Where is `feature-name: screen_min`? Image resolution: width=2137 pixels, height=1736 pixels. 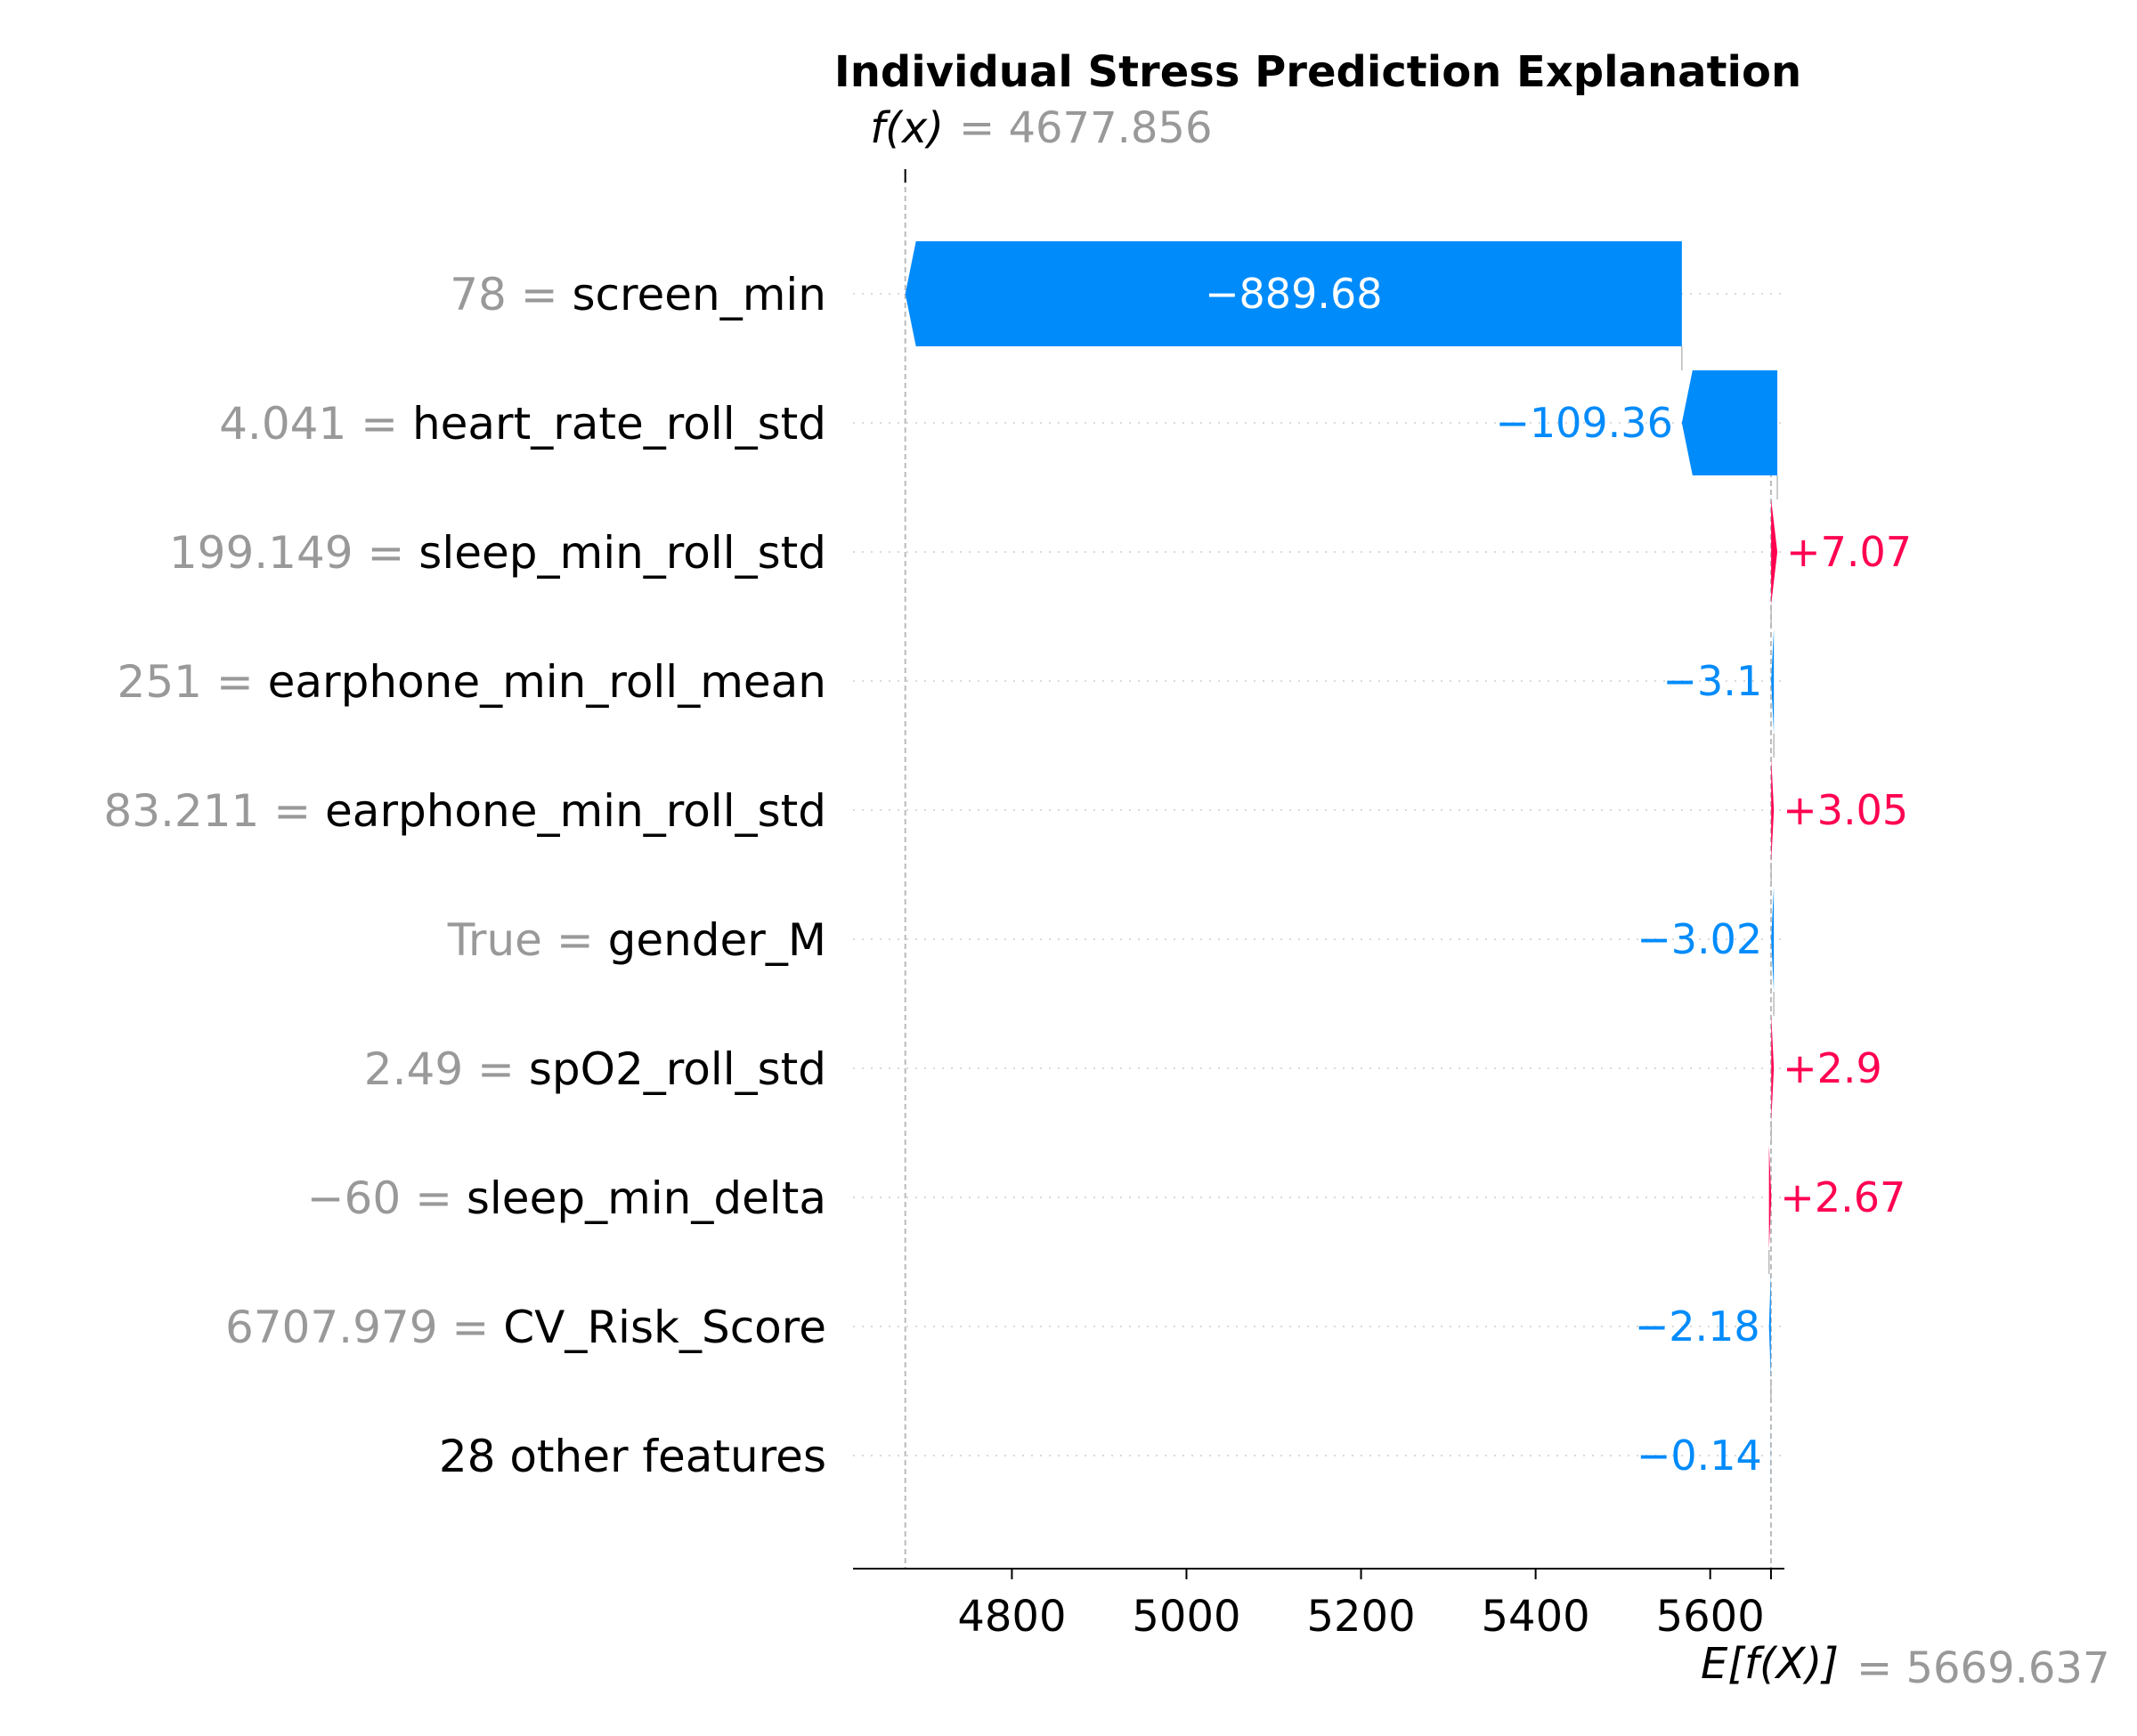
feature-name: screen_min is located at coordinates (700, 294).